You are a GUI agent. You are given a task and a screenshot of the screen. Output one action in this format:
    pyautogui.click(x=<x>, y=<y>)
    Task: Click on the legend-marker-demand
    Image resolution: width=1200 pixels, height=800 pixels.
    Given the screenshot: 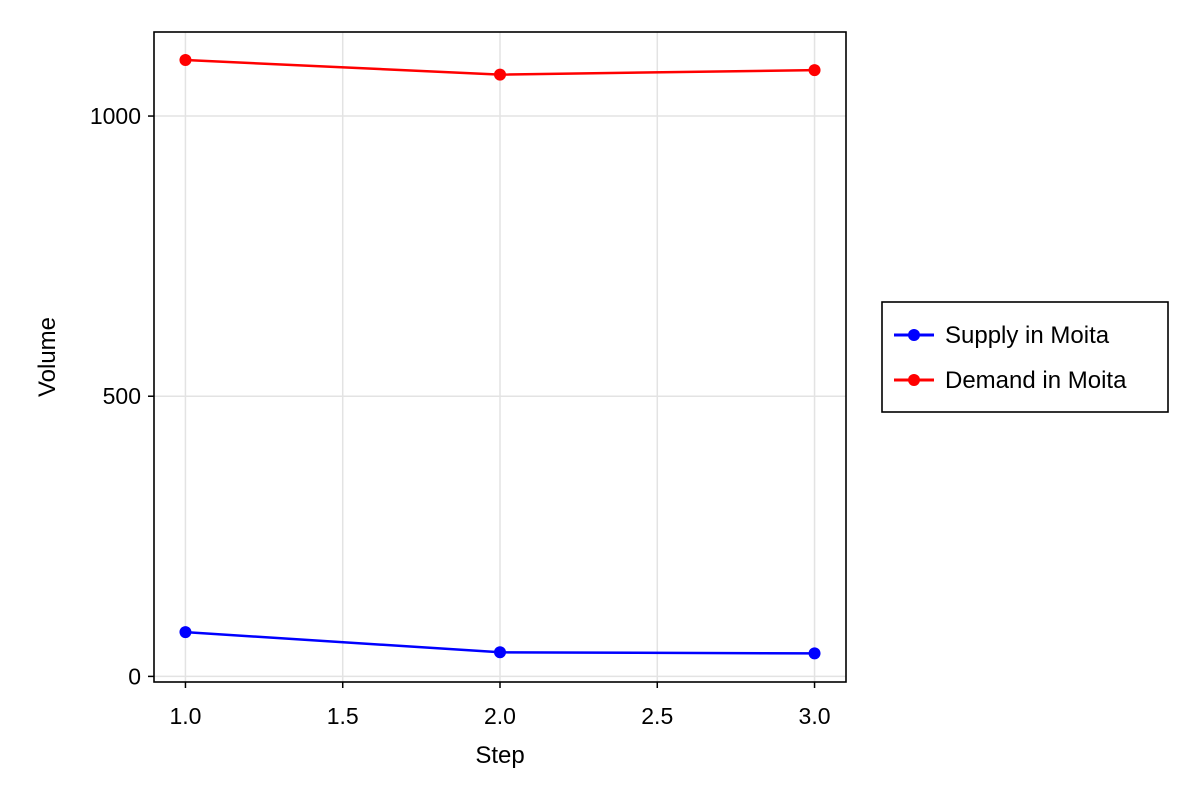 What is the action you would take?
    pyautogui.click(x=914, y=380)
    